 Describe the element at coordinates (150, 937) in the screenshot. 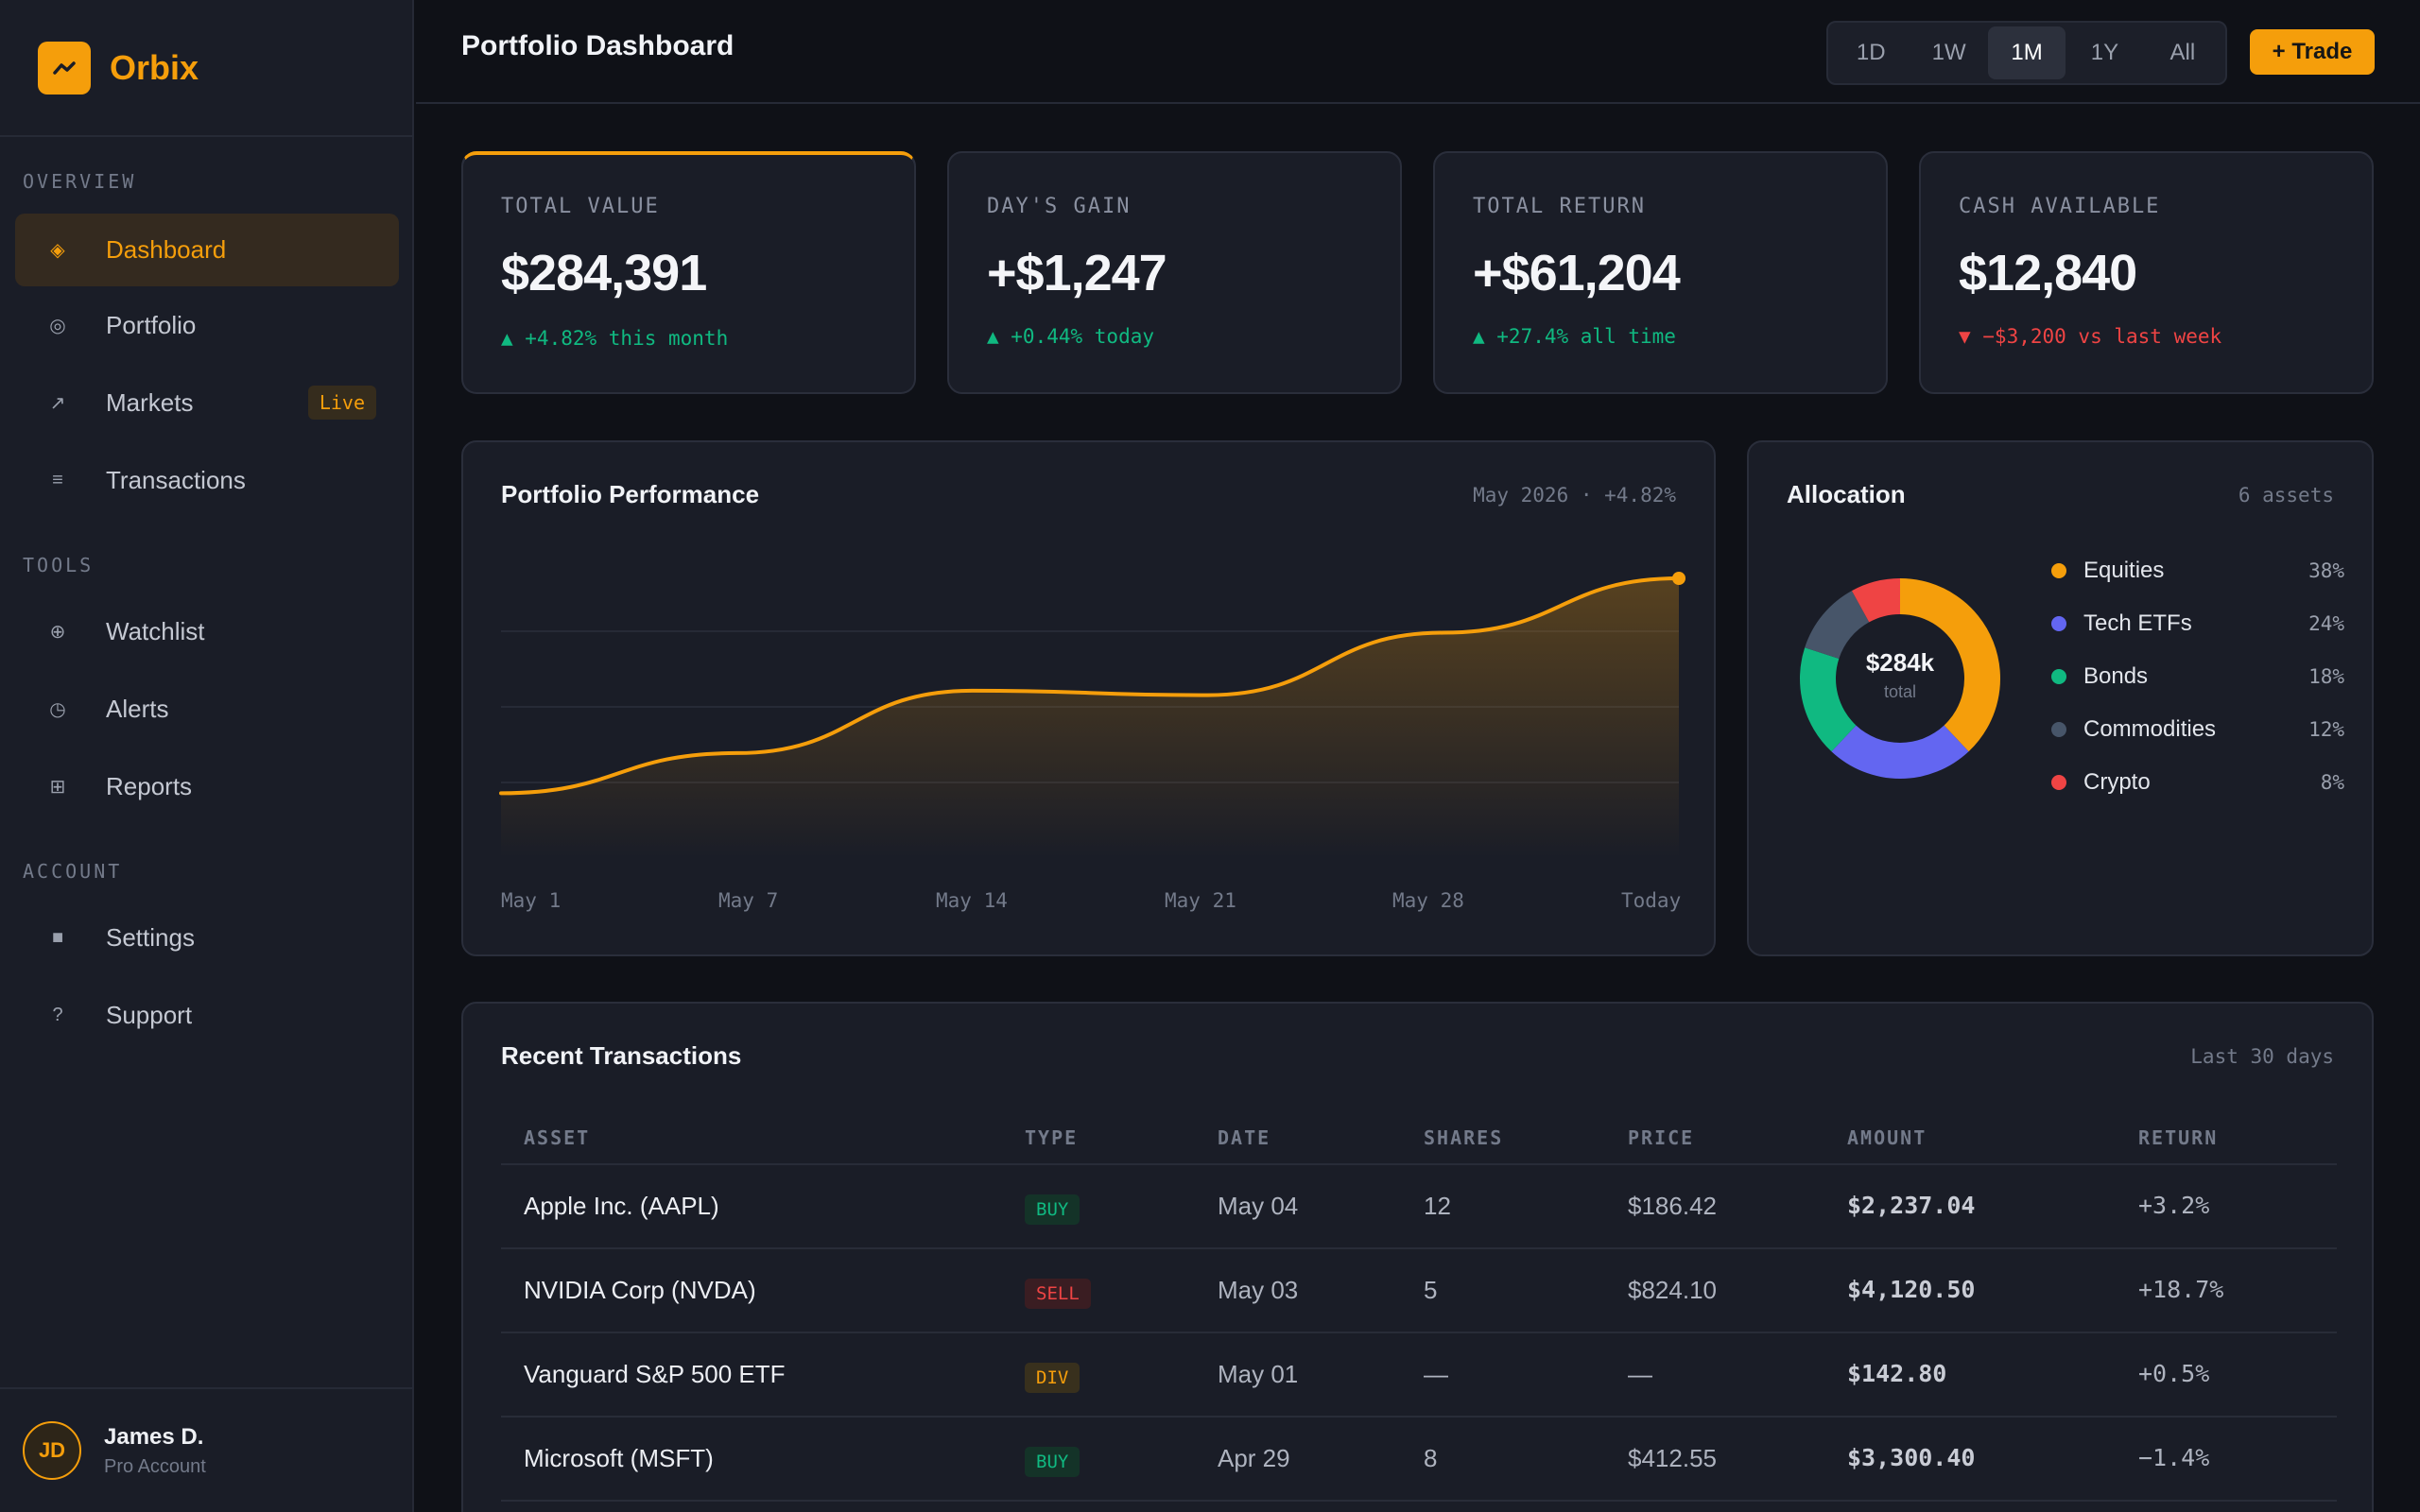

I see `sidebar-item-label: Settings` at that location.